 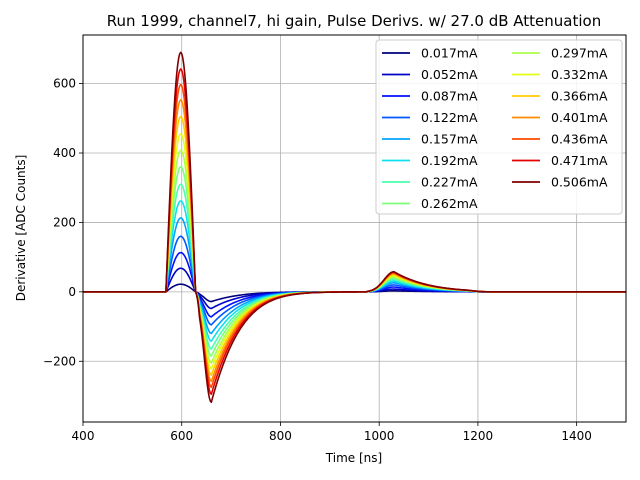 I want to click on y-axis: −200 0 200 400 600, so click(x=63, y=222).